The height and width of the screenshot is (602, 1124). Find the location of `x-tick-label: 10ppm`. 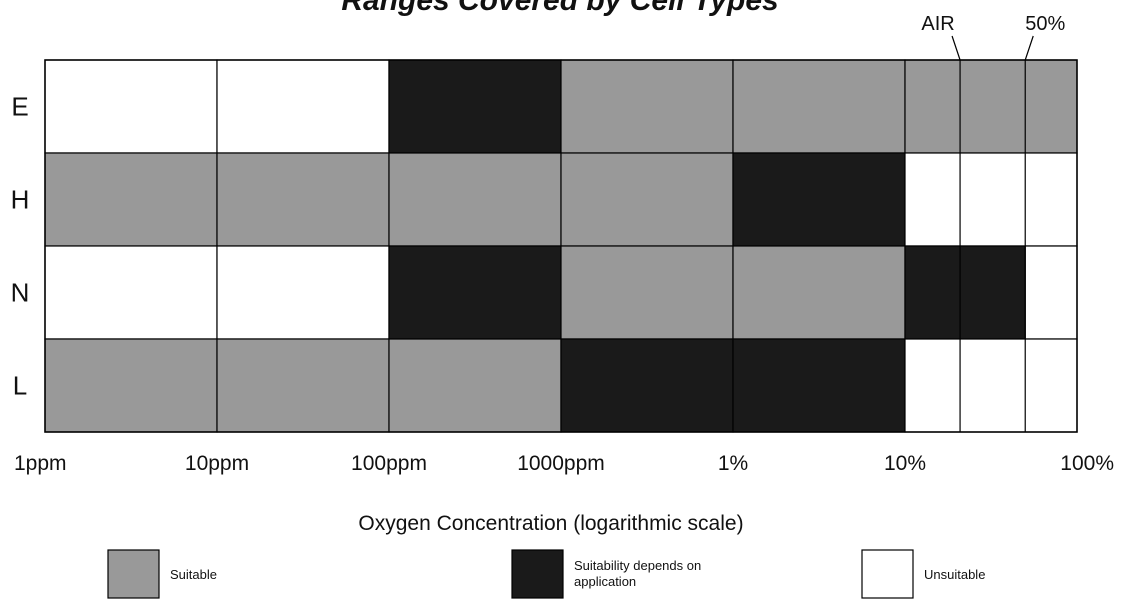

x-tick-label: 10ppm is located at coordinates (217, 463).